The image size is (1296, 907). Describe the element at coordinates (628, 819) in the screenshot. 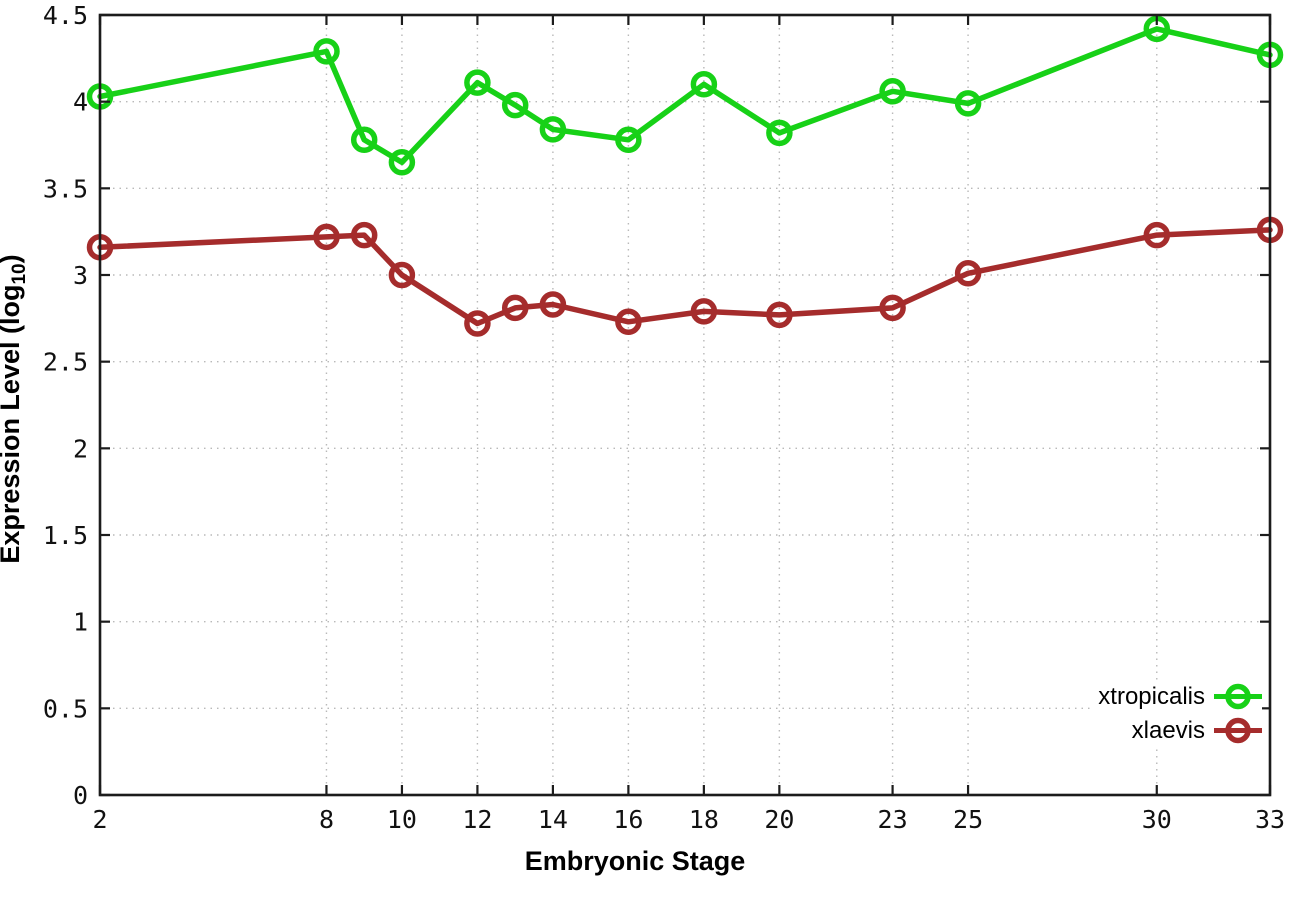

I see `x-tick-label-16: 16` at that location.